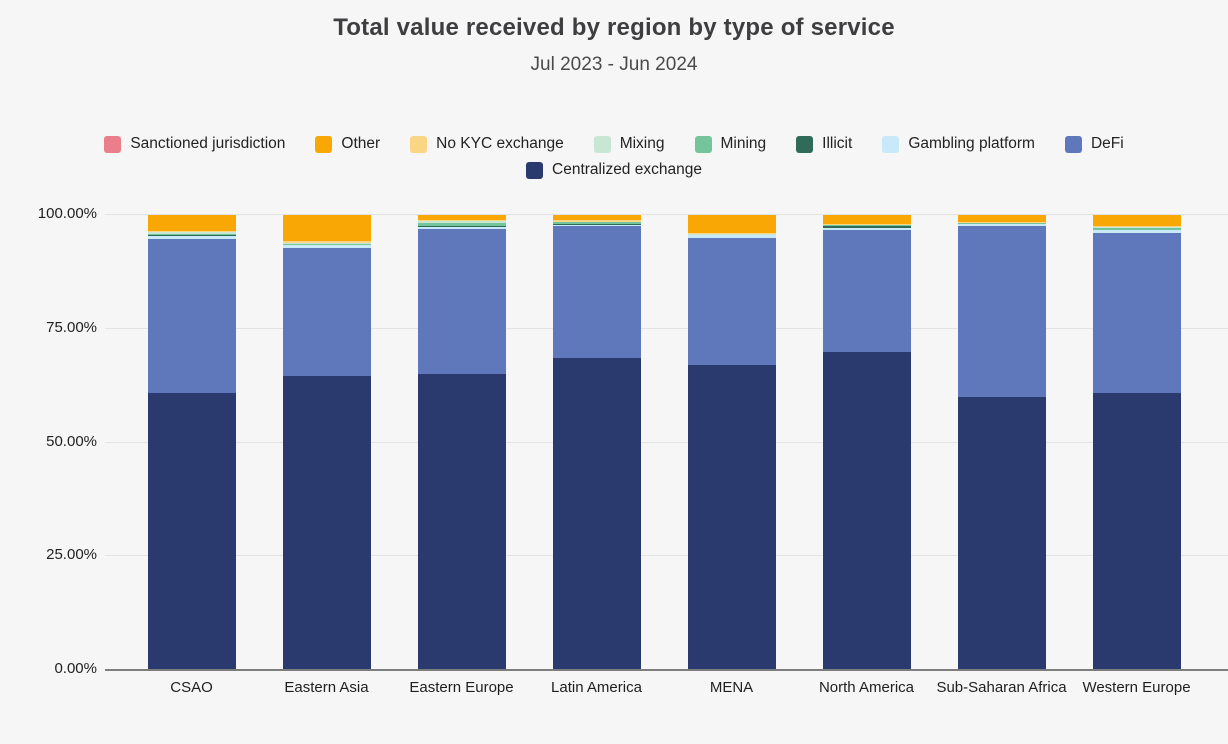 The height and width of the screenshot is (744, 1228). Describe the element at coordinates (1001, 218) in the screenshot. I see `segment-sub-saharan-africa-other` at that location.